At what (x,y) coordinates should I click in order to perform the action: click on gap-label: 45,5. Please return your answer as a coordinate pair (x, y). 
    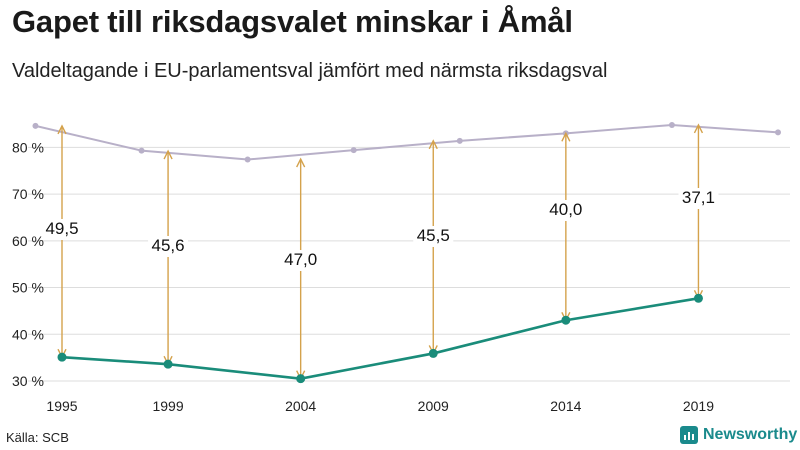
    Looking at the image, I should click on (433, 235).